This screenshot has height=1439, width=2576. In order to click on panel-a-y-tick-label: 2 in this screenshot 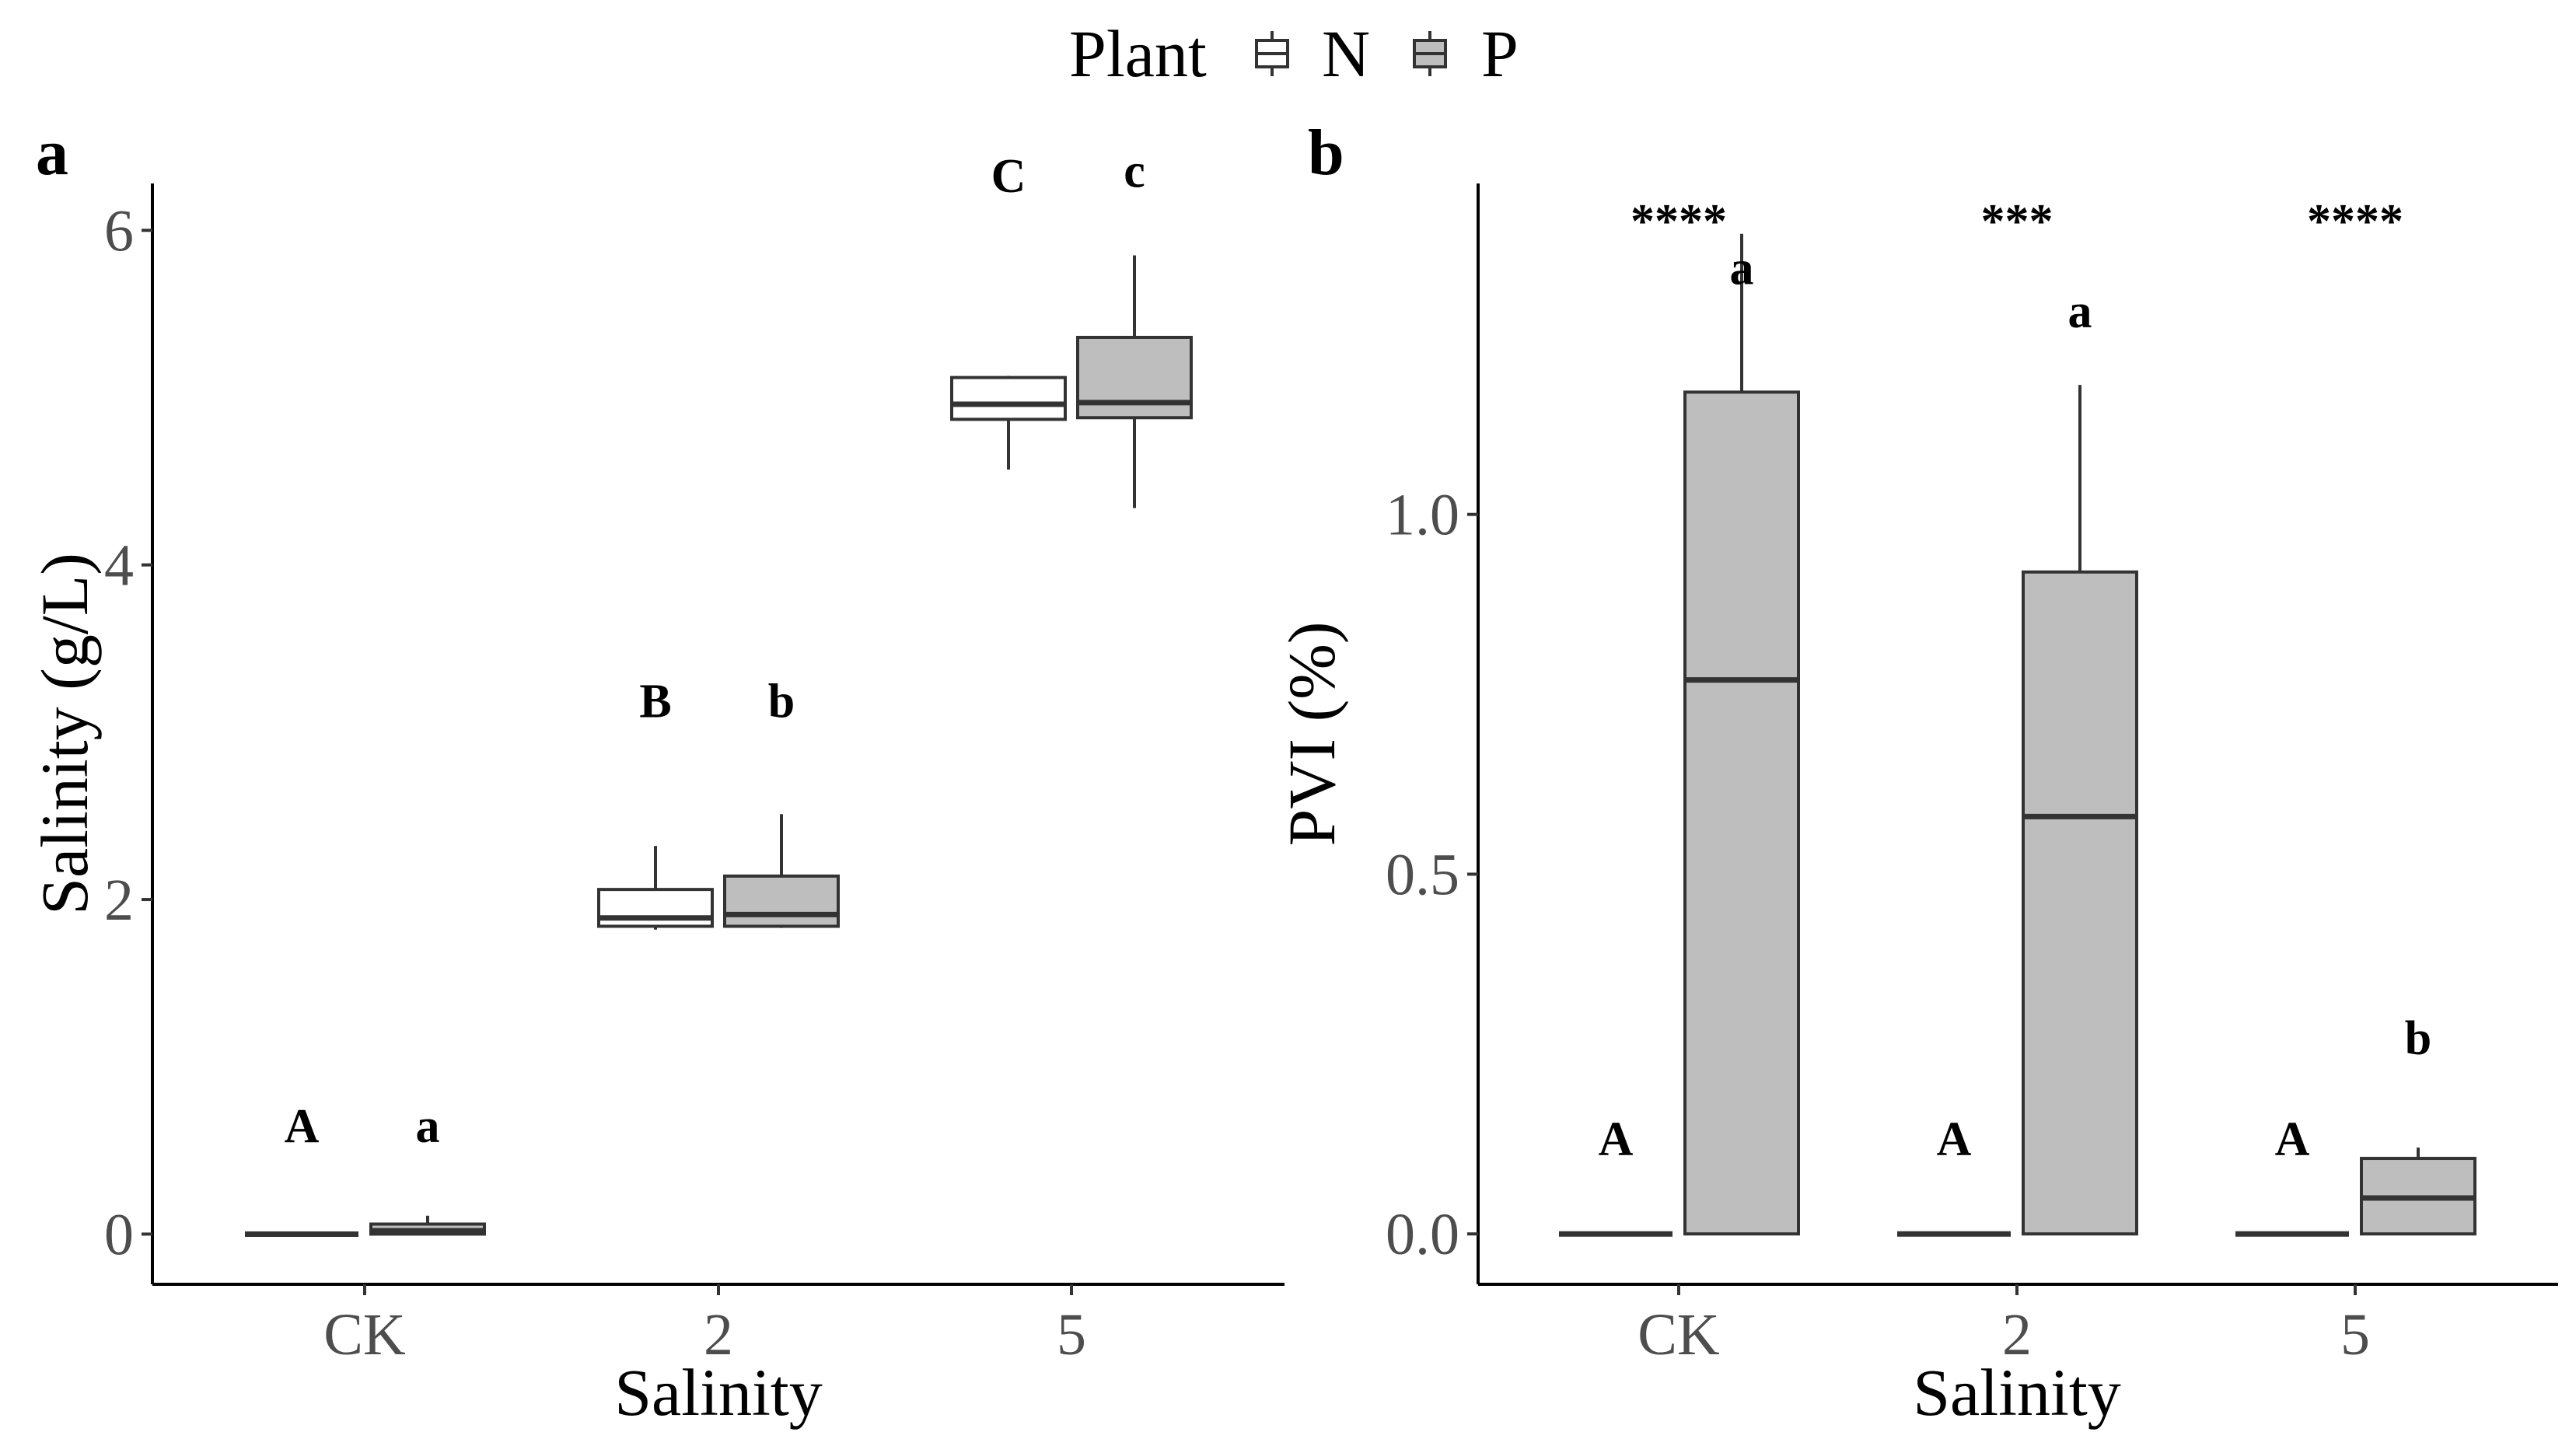, I will do `click(119, 900)`.